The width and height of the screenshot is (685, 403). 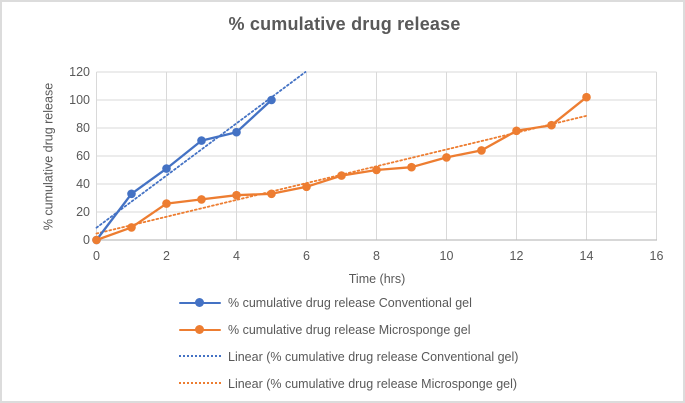 What do you see at coordinates (83, 183) in the screenshot?
I see `y-tick-label: 40` at bounding box center [83, 183].